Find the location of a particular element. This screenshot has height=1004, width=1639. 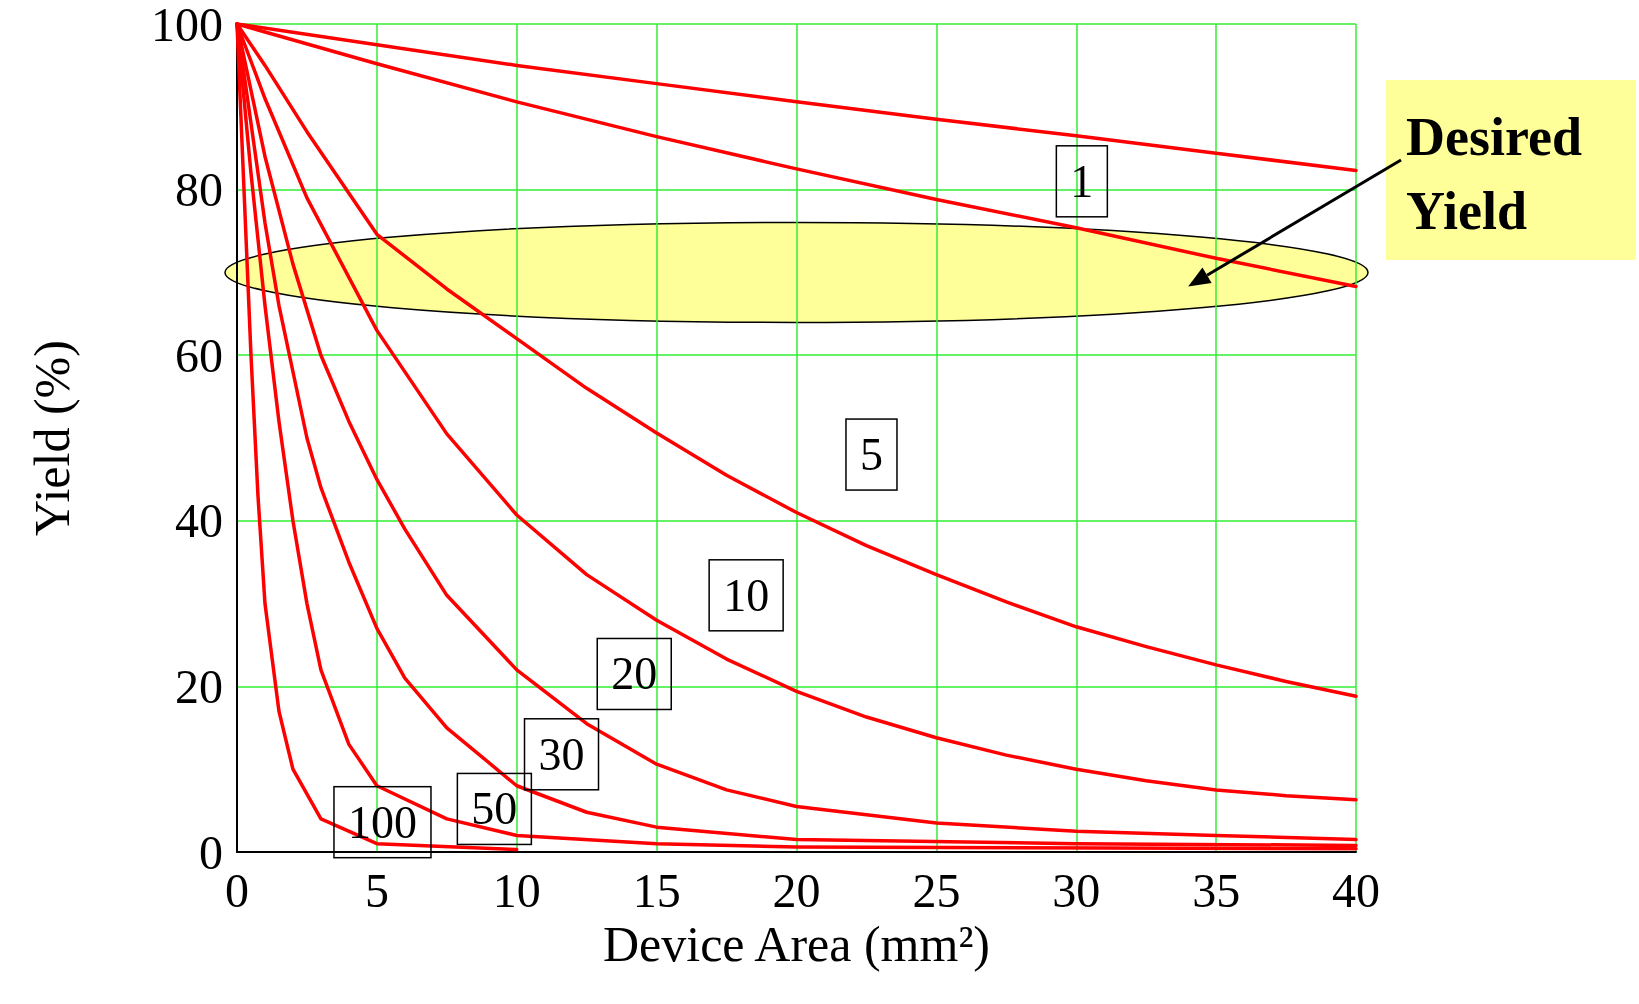

x-tick-label: 35 is located at coordinates (1216, 890).